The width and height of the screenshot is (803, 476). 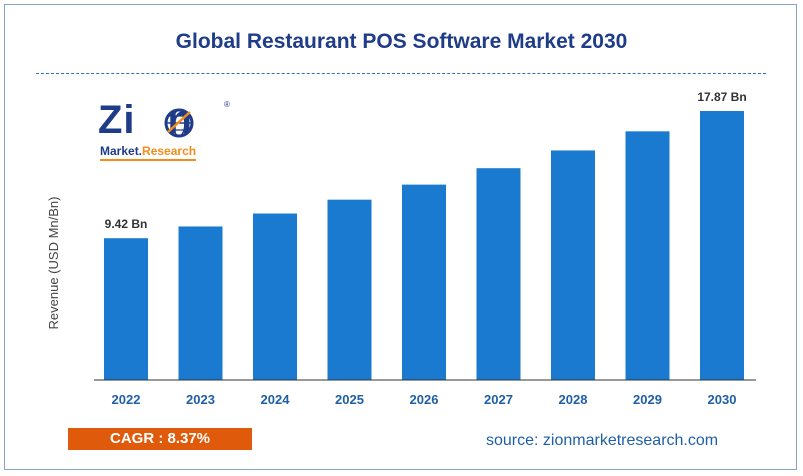 What do you see at coordinates (200, 303) in the screenshot?
I see `bar-2023` at bounding box center [200, 303].